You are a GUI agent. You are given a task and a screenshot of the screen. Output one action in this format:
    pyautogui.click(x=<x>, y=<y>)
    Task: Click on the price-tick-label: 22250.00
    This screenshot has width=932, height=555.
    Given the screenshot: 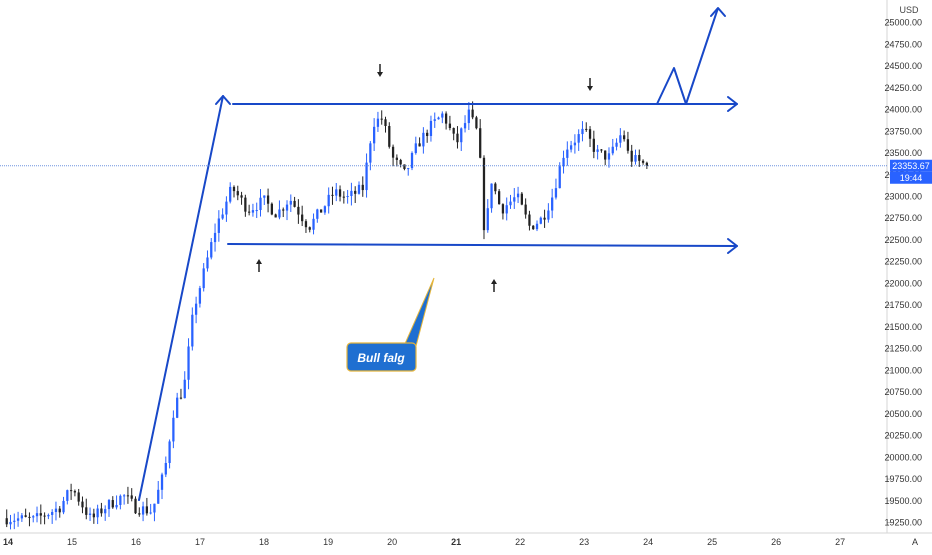 What is the action you would take?
    pyautogui.click(x=903, y=262)
    